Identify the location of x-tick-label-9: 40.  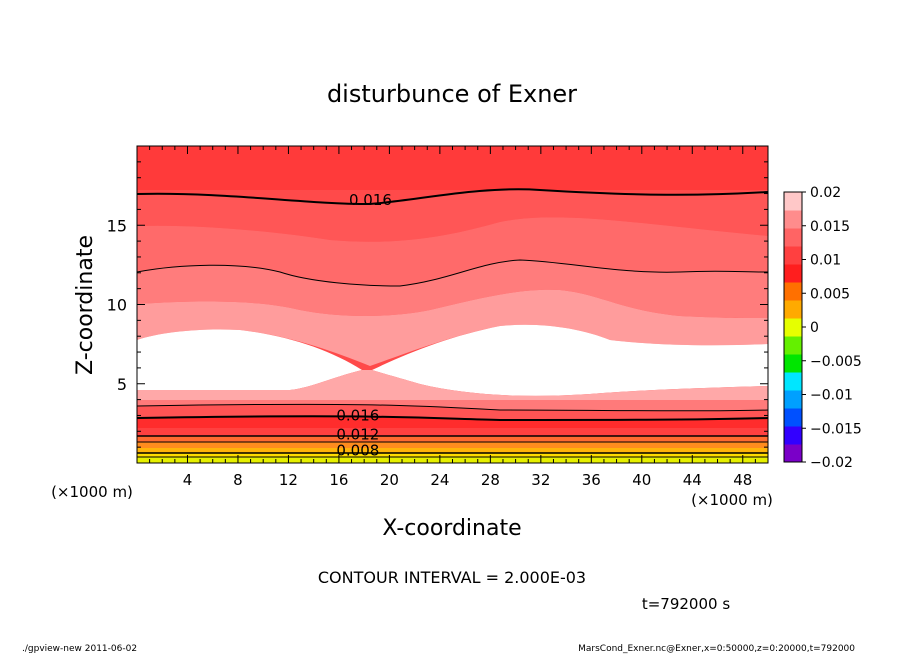
(641, 480).